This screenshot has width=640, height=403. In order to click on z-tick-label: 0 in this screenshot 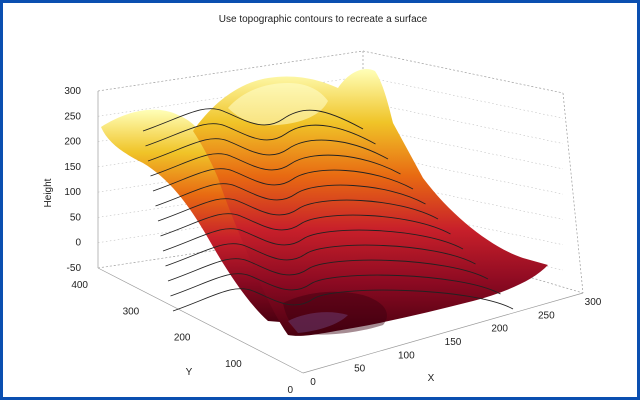, I will do `click(78, 243)`.